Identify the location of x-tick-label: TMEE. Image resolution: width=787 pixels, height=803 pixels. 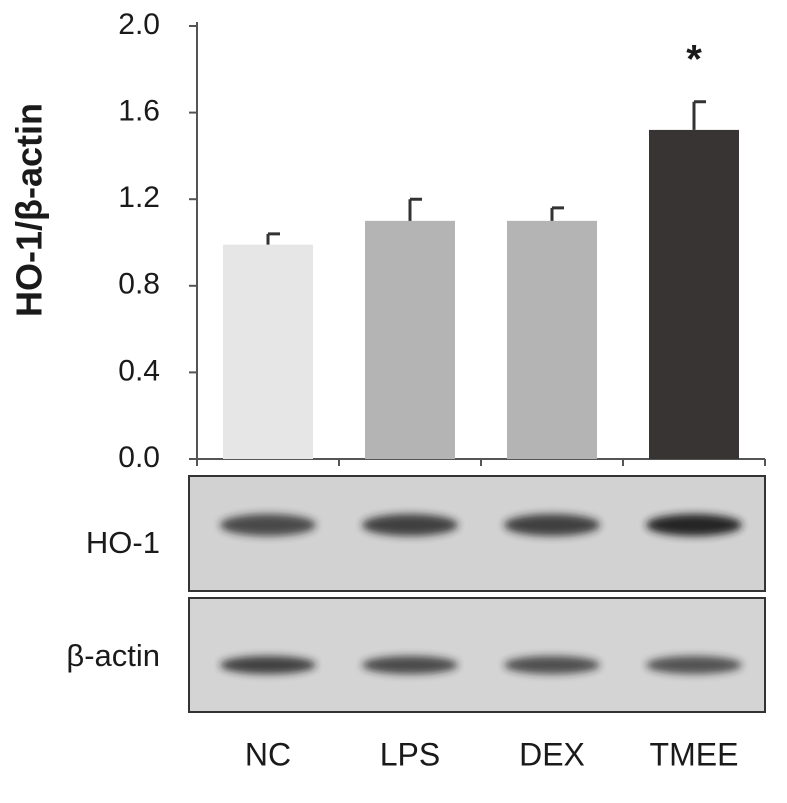
(694, 754).